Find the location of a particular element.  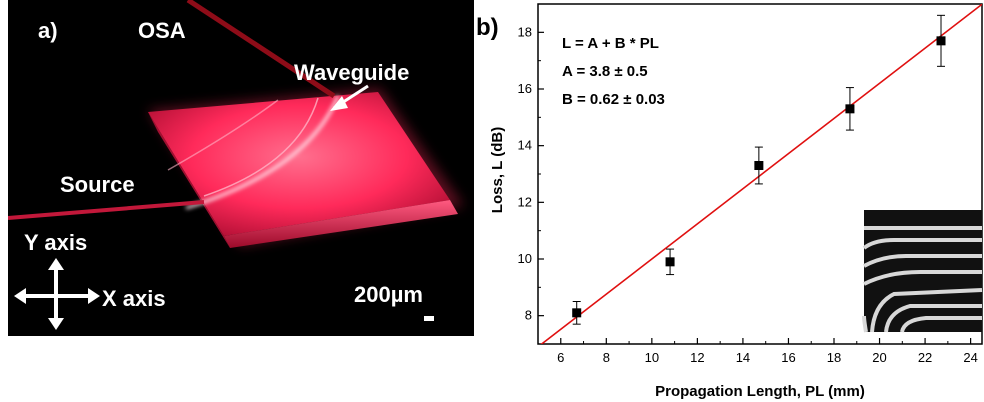

x-axis-label: X axis is located at coordinates (134, 298).